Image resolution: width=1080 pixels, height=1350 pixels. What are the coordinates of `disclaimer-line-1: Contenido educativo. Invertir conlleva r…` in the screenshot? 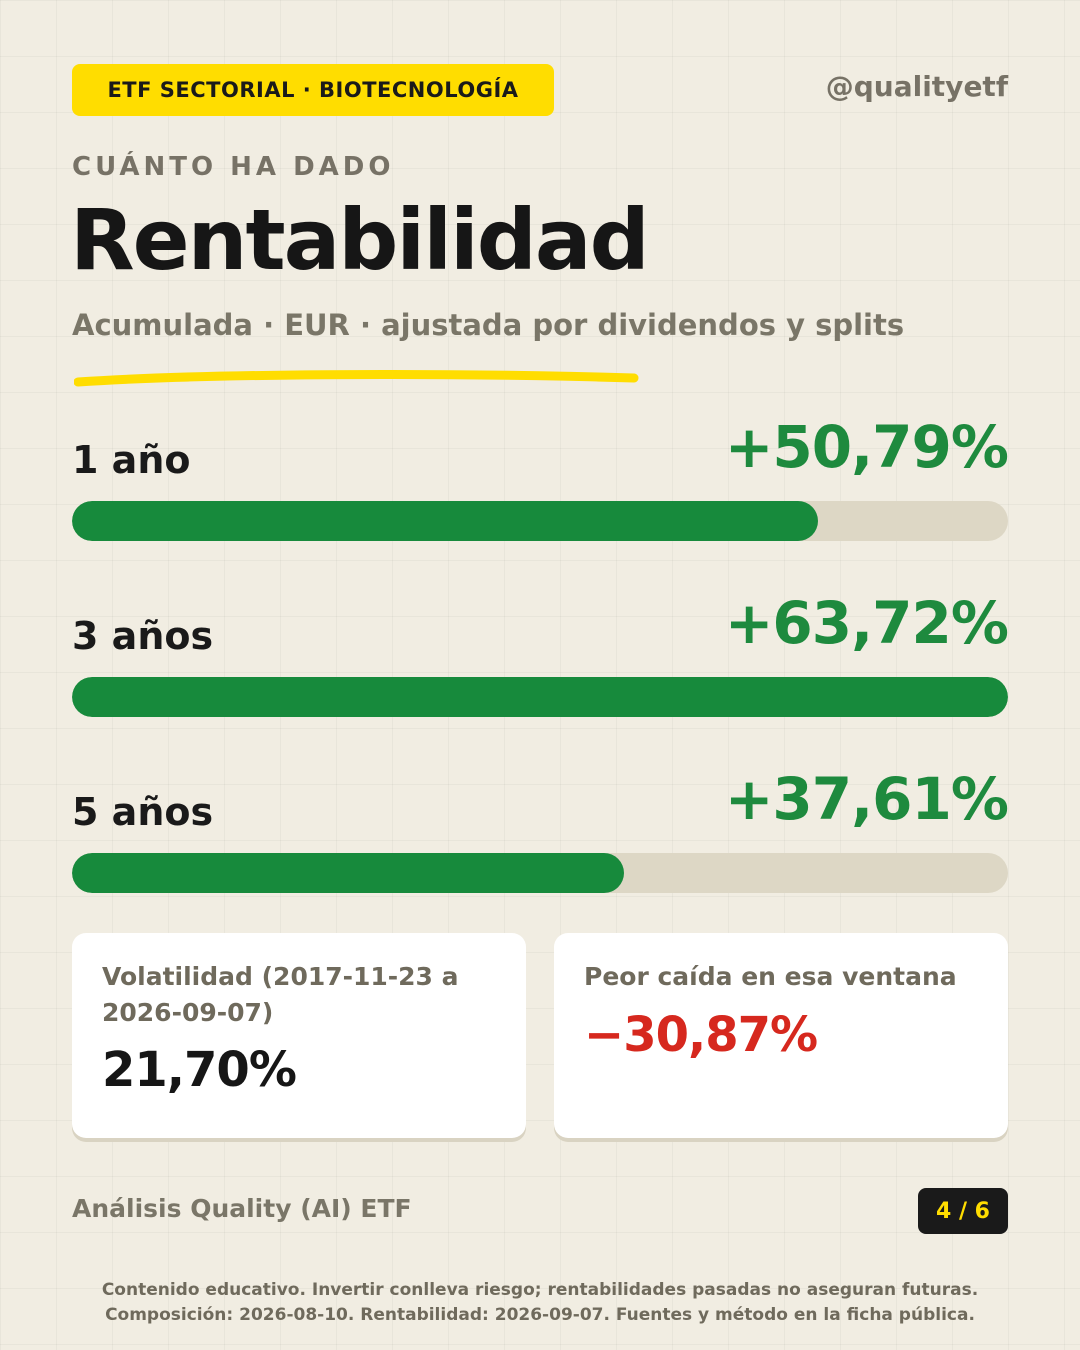 It's located at (540, 1290).